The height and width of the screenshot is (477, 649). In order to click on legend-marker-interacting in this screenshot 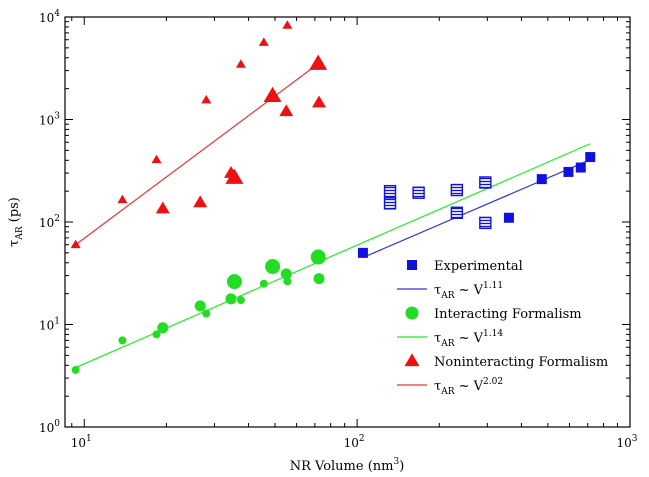, I will do `click(412, 313)`.